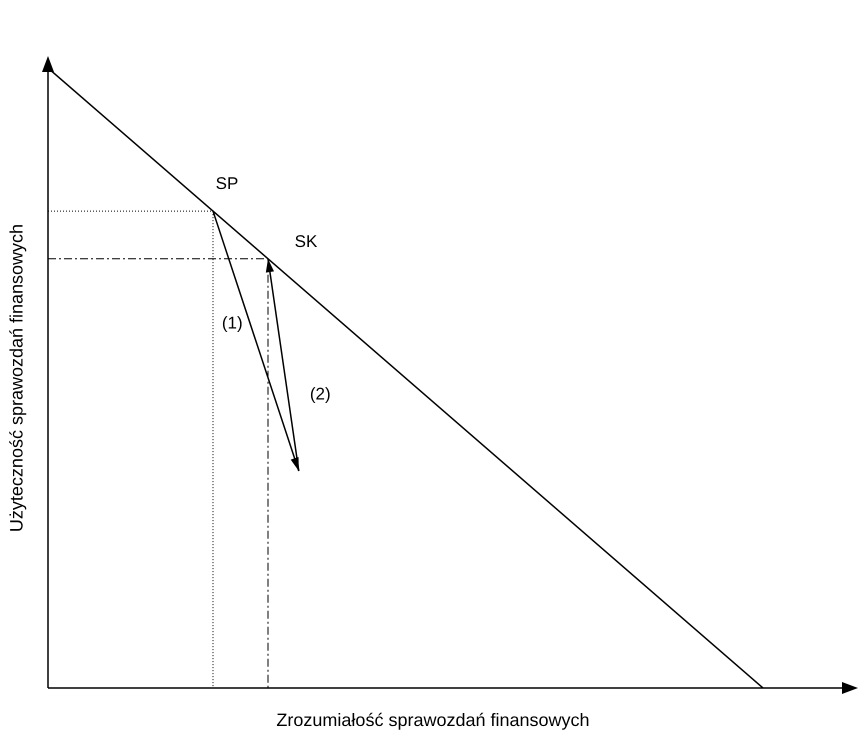  Describe the element at coordinates (433, 720) in the screenshot. I see `x-axis-title: Zrozumiałość sprawozdań finansowych` at that location.